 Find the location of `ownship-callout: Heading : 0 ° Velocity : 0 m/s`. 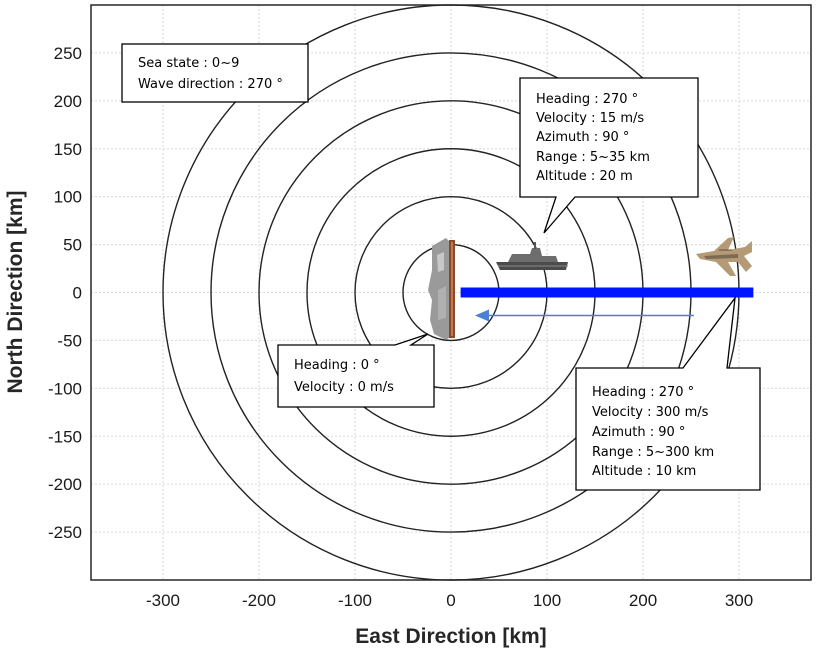

ownship-callout: Heading : 0 ° Velocity : 0 m/s is located at coordinates (356, 370).